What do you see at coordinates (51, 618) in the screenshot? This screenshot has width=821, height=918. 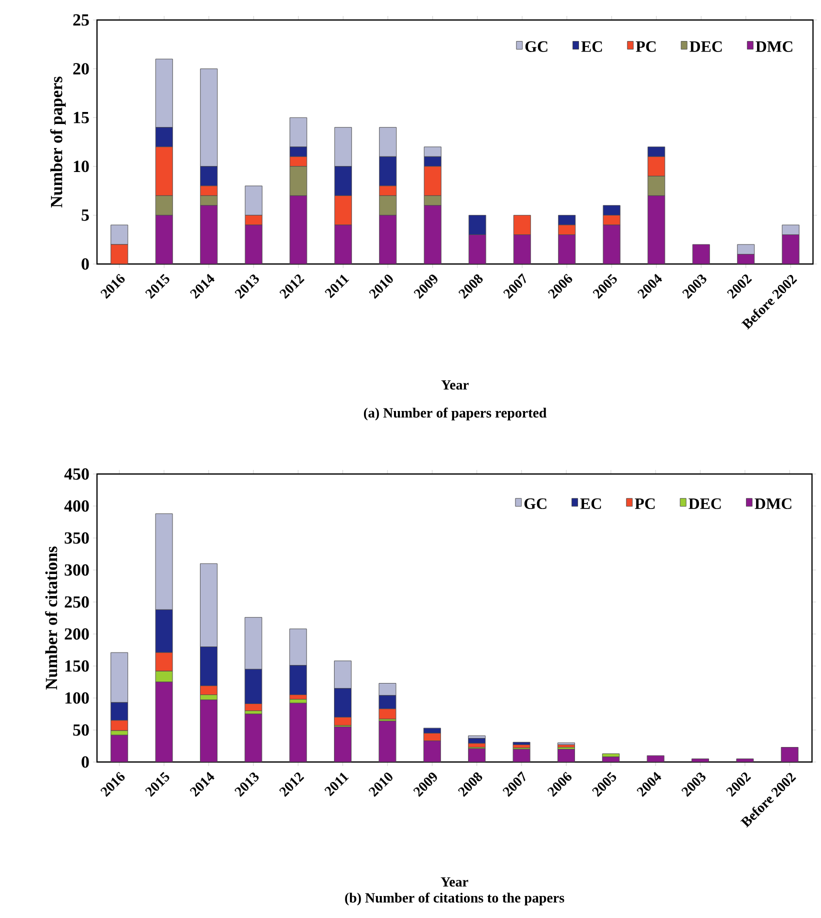 I see `y-axis-title: Number of citations` at bounding box center [51, 618].